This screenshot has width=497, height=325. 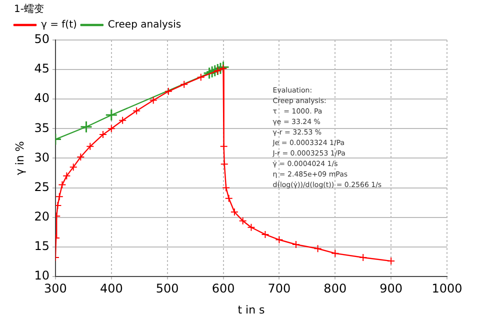 What do you see at coordinates (167, 289) in the screenshot?
I see `x-tick-label: 500` at bounding box center [167, 289].